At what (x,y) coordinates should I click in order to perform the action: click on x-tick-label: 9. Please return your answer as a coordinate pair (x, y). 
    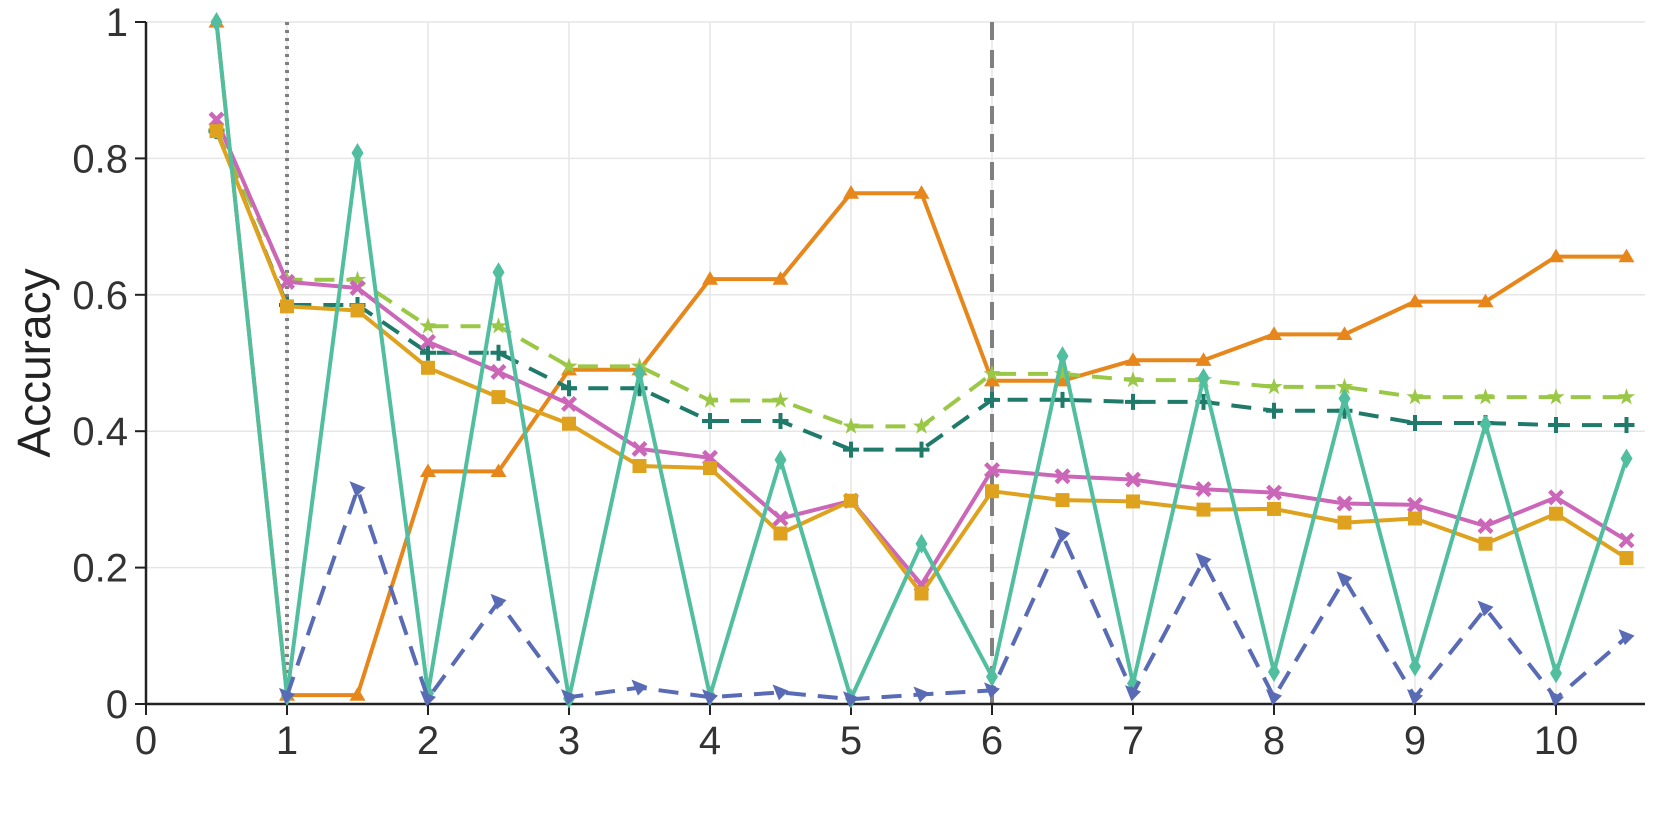
    Looking at the image, I should click on (1415, 741).